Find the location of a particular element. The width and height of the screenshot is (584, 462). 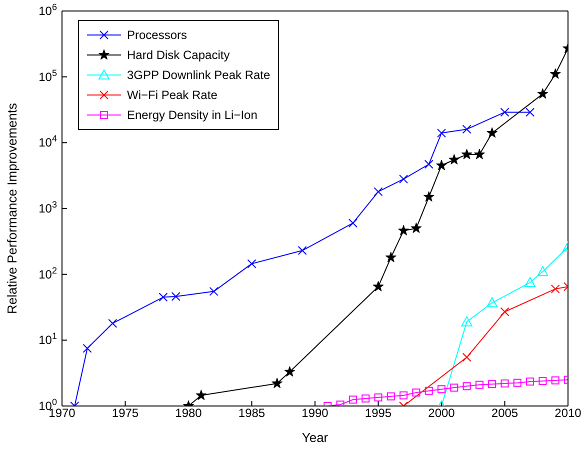

y-tick-label: 10$^{5}$ is located at coordinates (47, 76).